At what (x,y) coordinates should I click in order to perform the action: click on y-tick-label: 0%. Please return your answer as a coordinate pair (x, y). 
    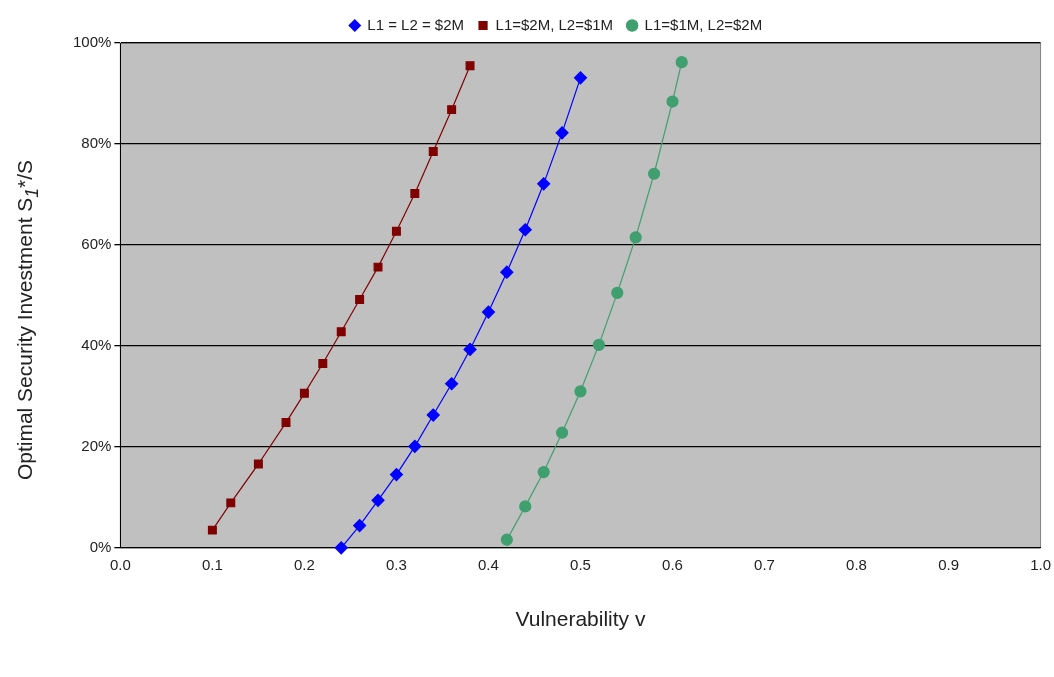
    Looking at the image, I should click on (100, 546).